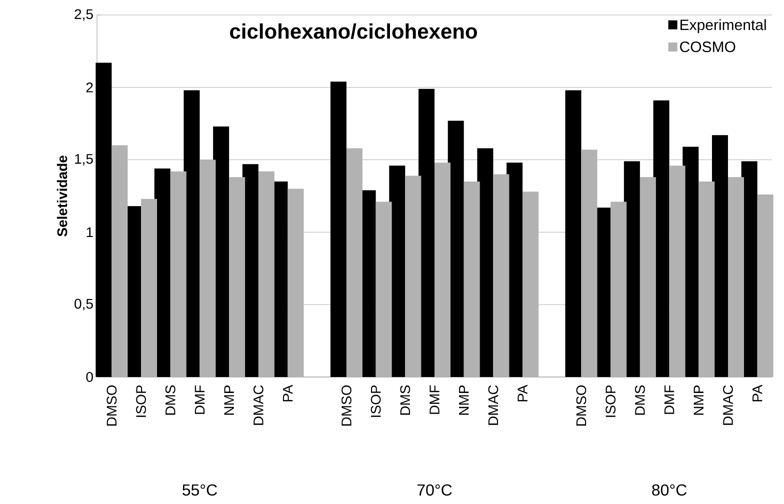 The image size is (784, 504). I want to click on y-tick-label: 0,5, so click(83, 304).